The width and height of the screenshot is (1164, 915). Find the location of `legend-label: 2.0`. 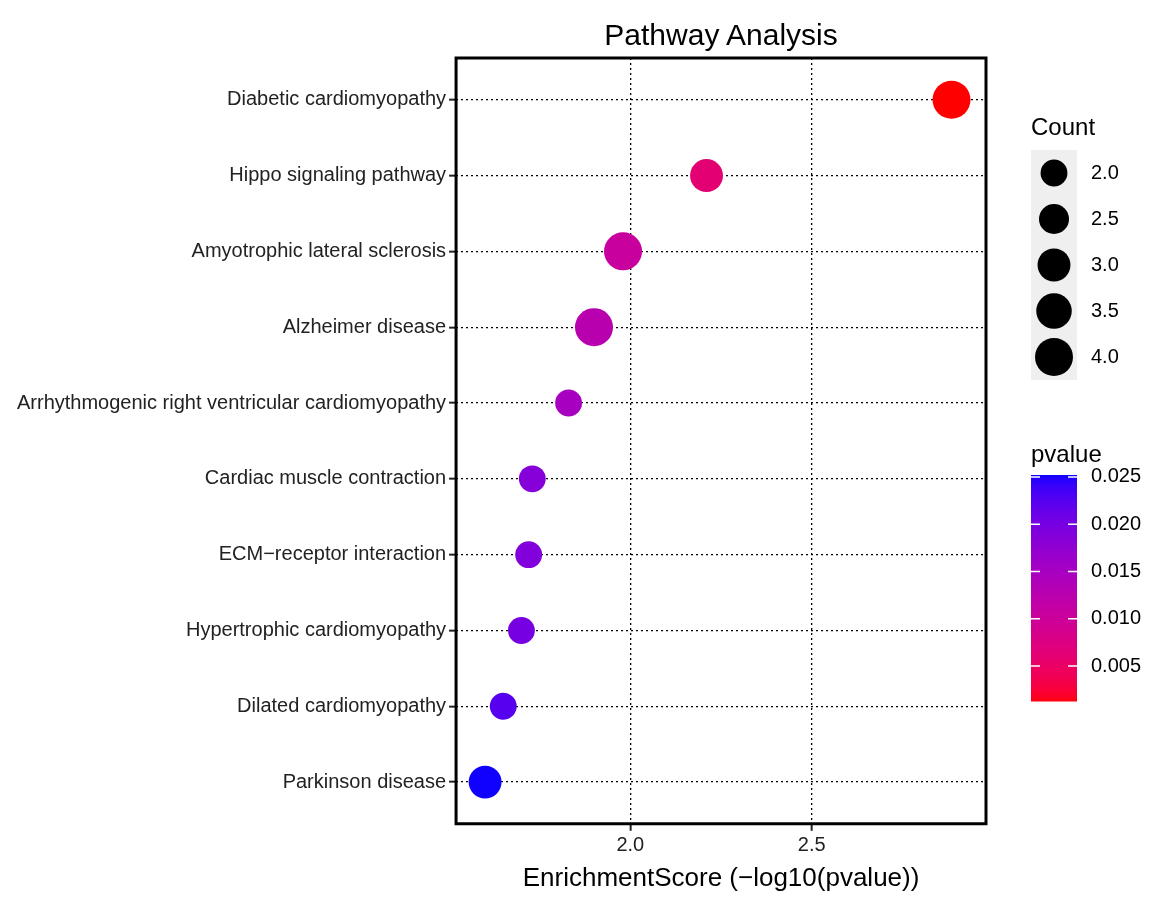

legend-label: 2.0 is located at coordinates (1105, 171).